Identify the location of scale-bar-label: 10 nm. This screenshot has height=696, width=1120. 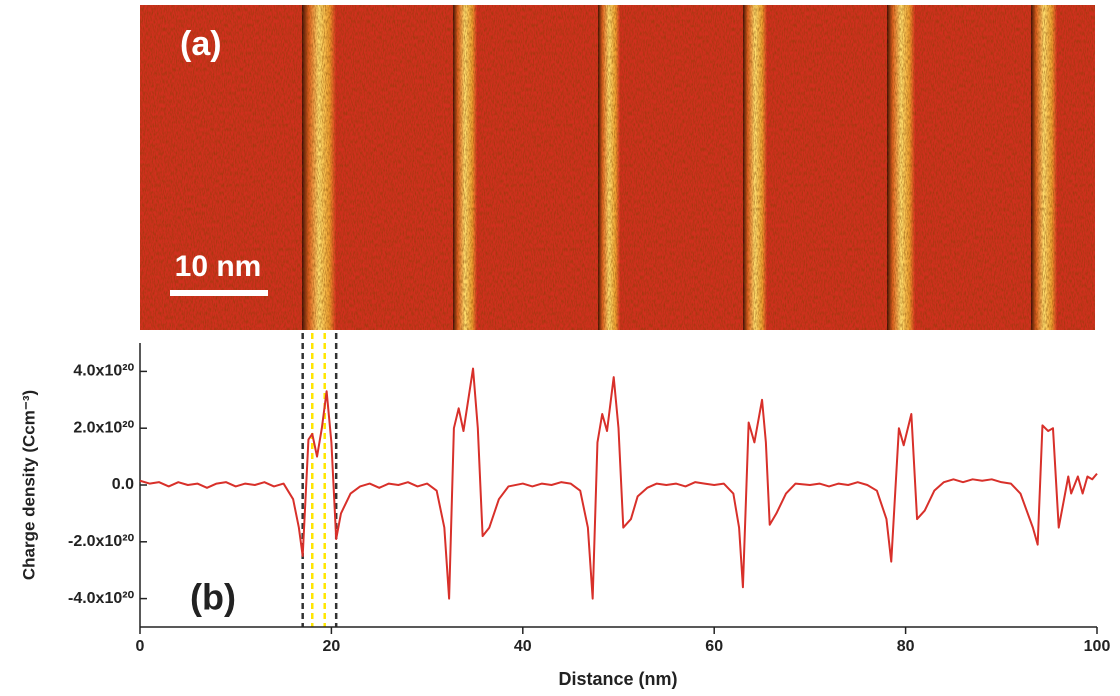
(218, 266).